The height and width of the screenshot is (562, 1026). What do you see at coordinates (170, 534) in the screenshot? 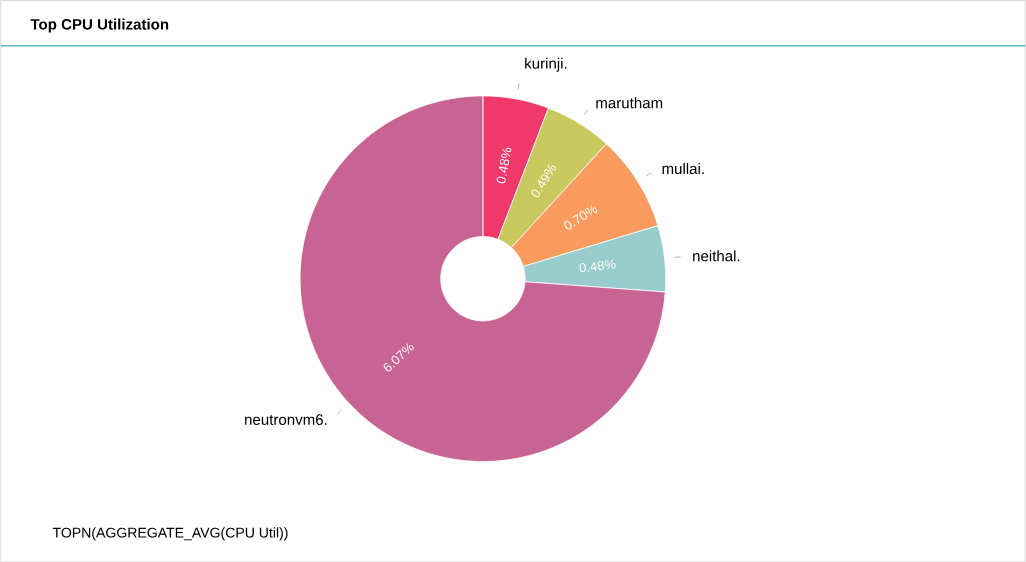
I see `text: TOPN(AGGREGATE_AVG(CPU Util))` at bounding box center [170, 534].